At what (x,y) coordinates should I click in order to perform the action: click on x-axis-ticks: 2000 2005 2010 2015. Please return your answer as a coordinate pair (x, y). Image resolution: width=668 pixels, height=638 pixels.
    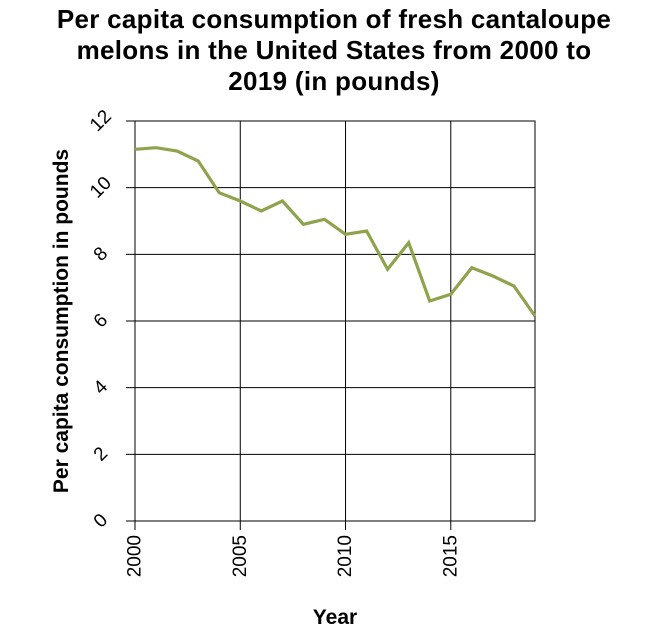
    Looking at the image, I should click on (293, 549).